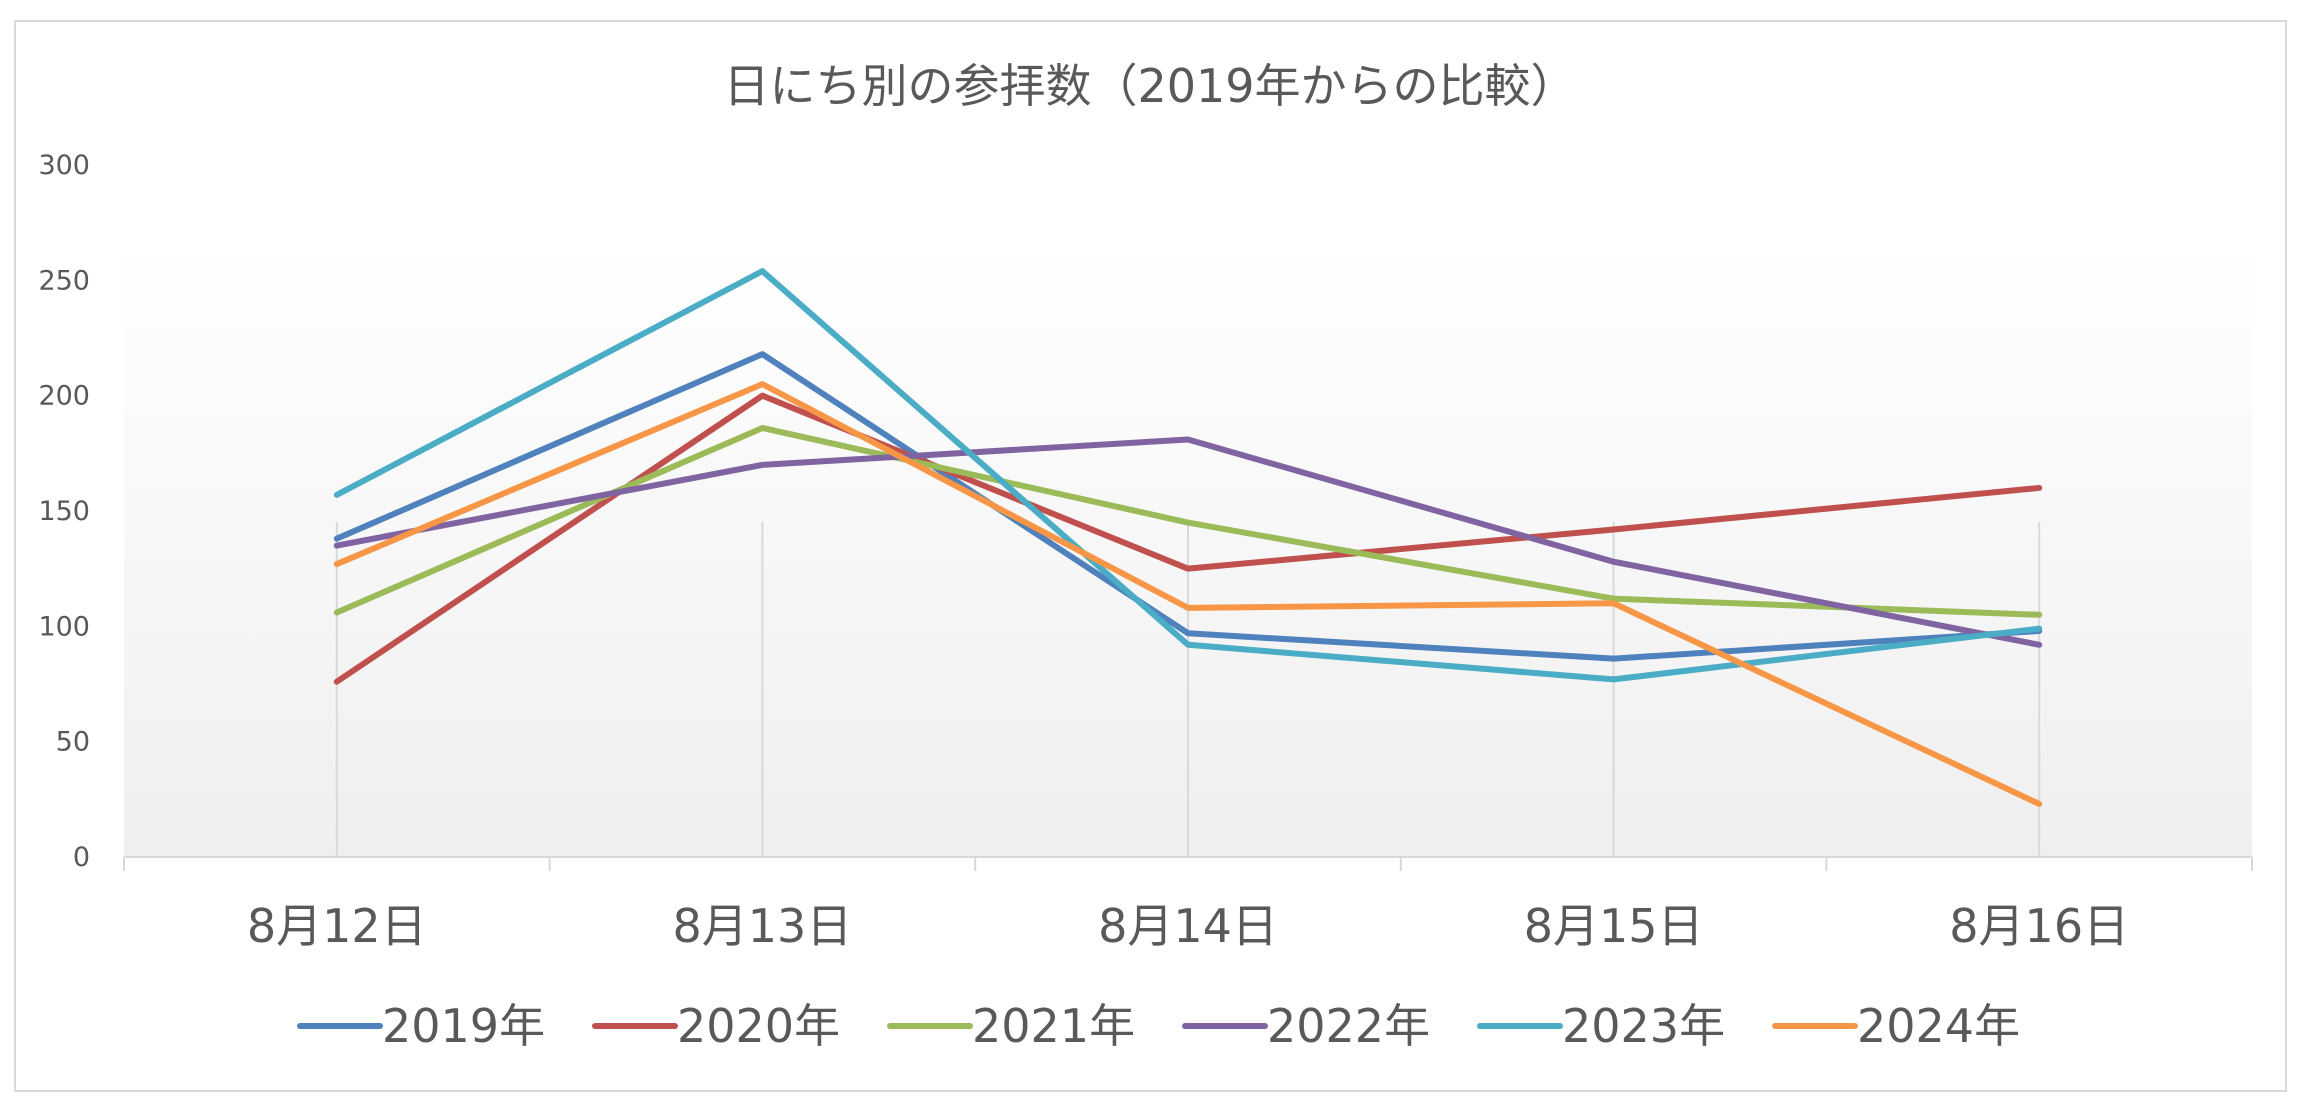 This screenshot has height=1107, width=2301. What do you see at coordinates (1188, 542) in the screenshot?
I see `series-line` at bounding box center [1188, 542].